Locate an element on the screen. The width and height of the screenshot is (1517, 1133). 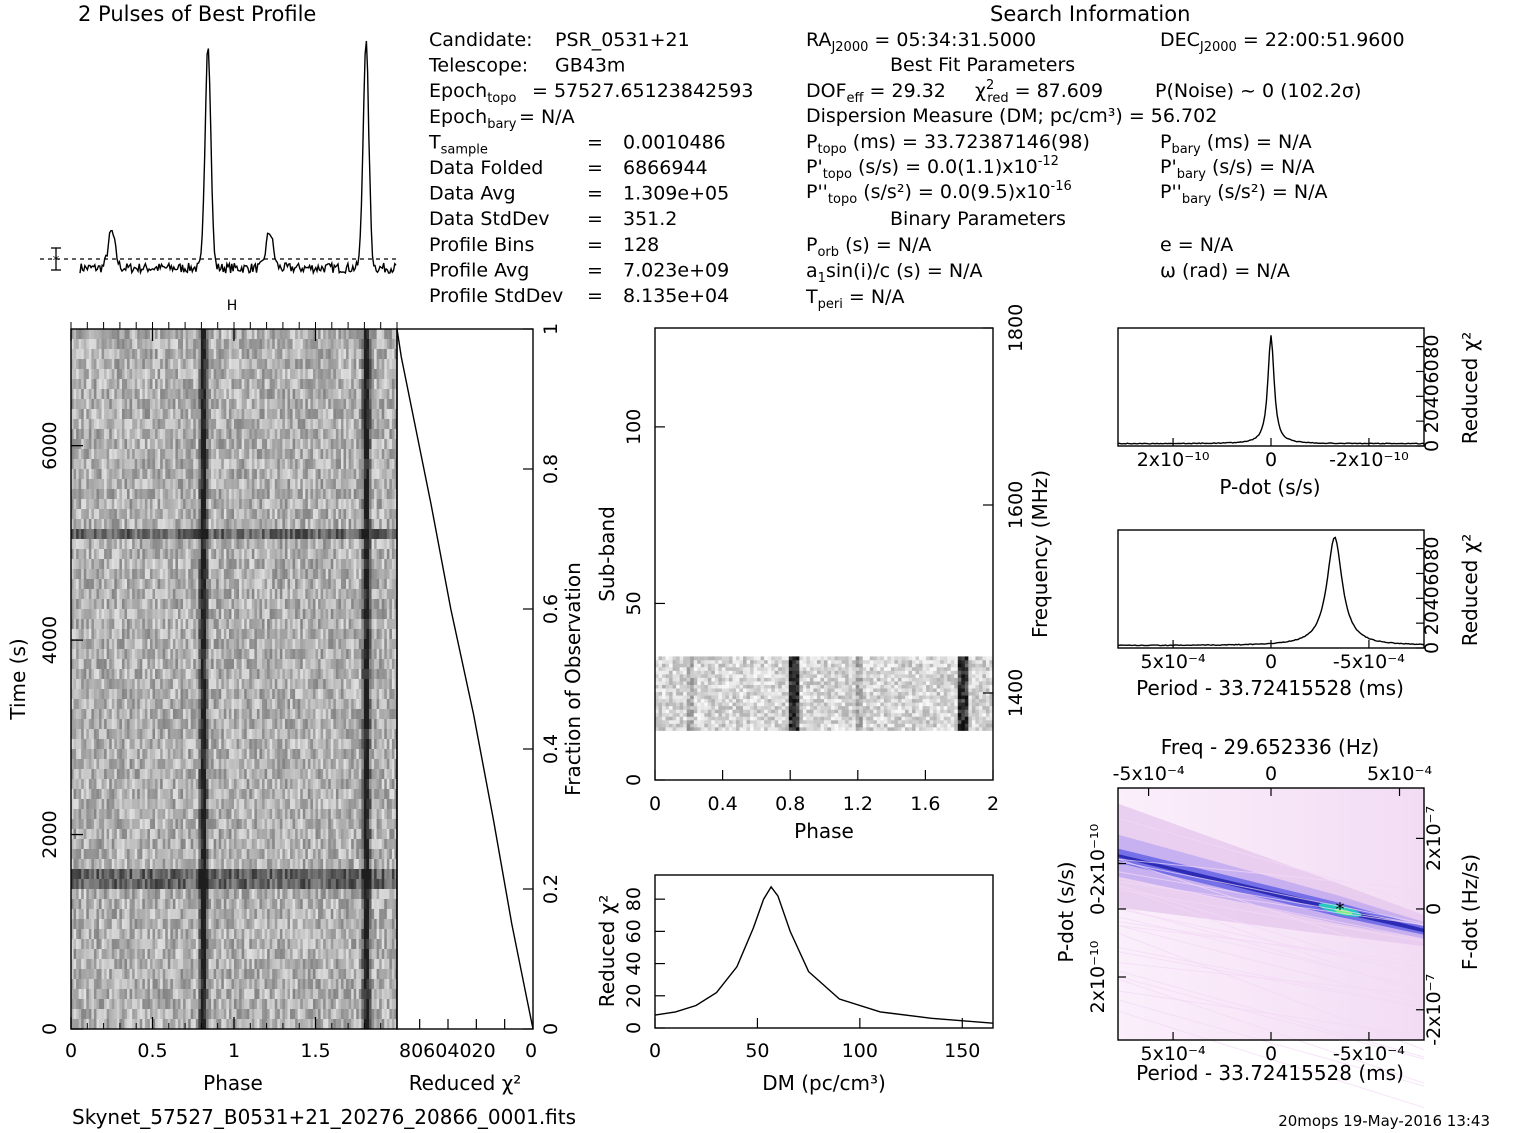
ecc: e = N/A is located at coordinates (1196, 245).